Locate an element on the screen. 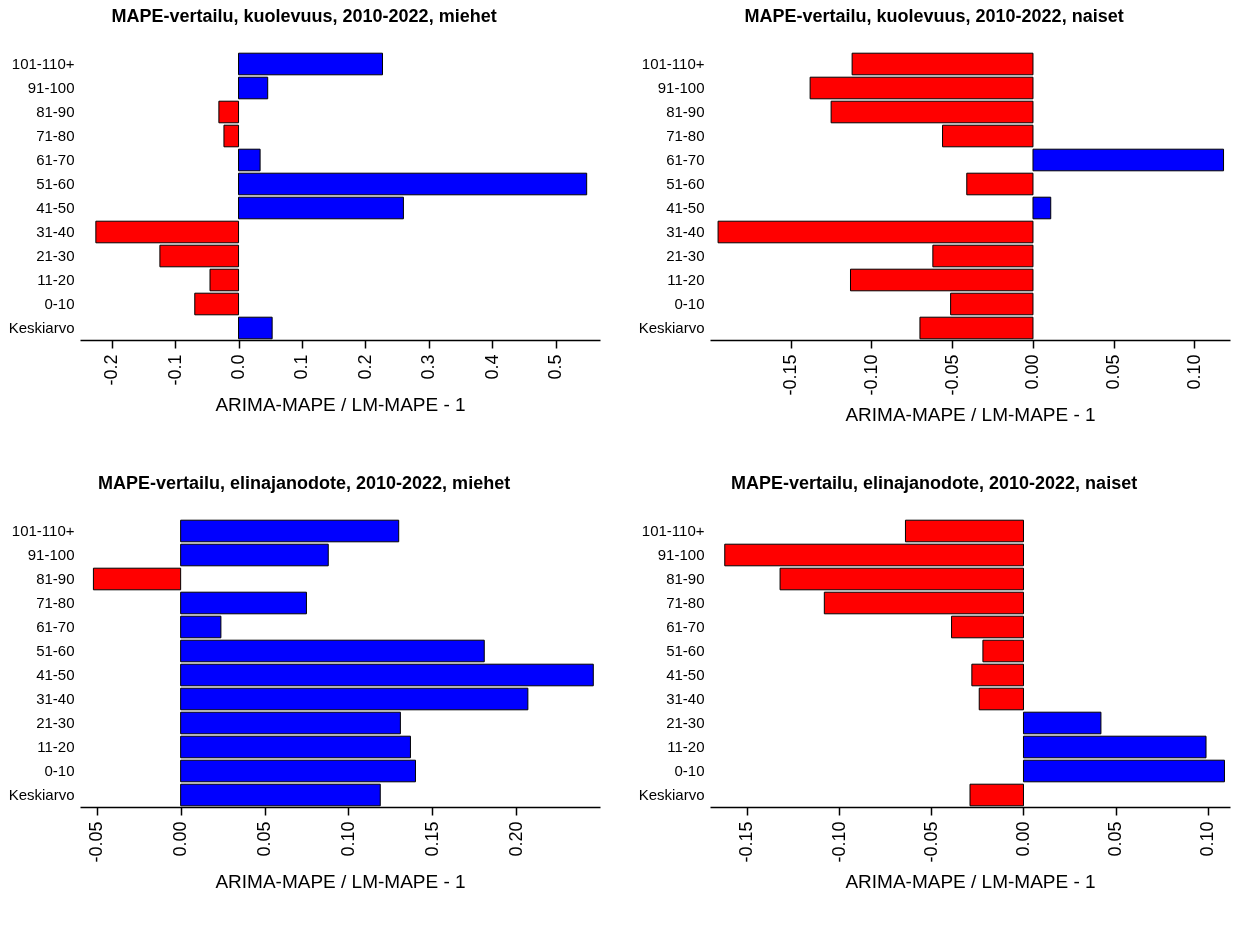  x-tick-label: -0.15 is located at coordinates (790, 375).